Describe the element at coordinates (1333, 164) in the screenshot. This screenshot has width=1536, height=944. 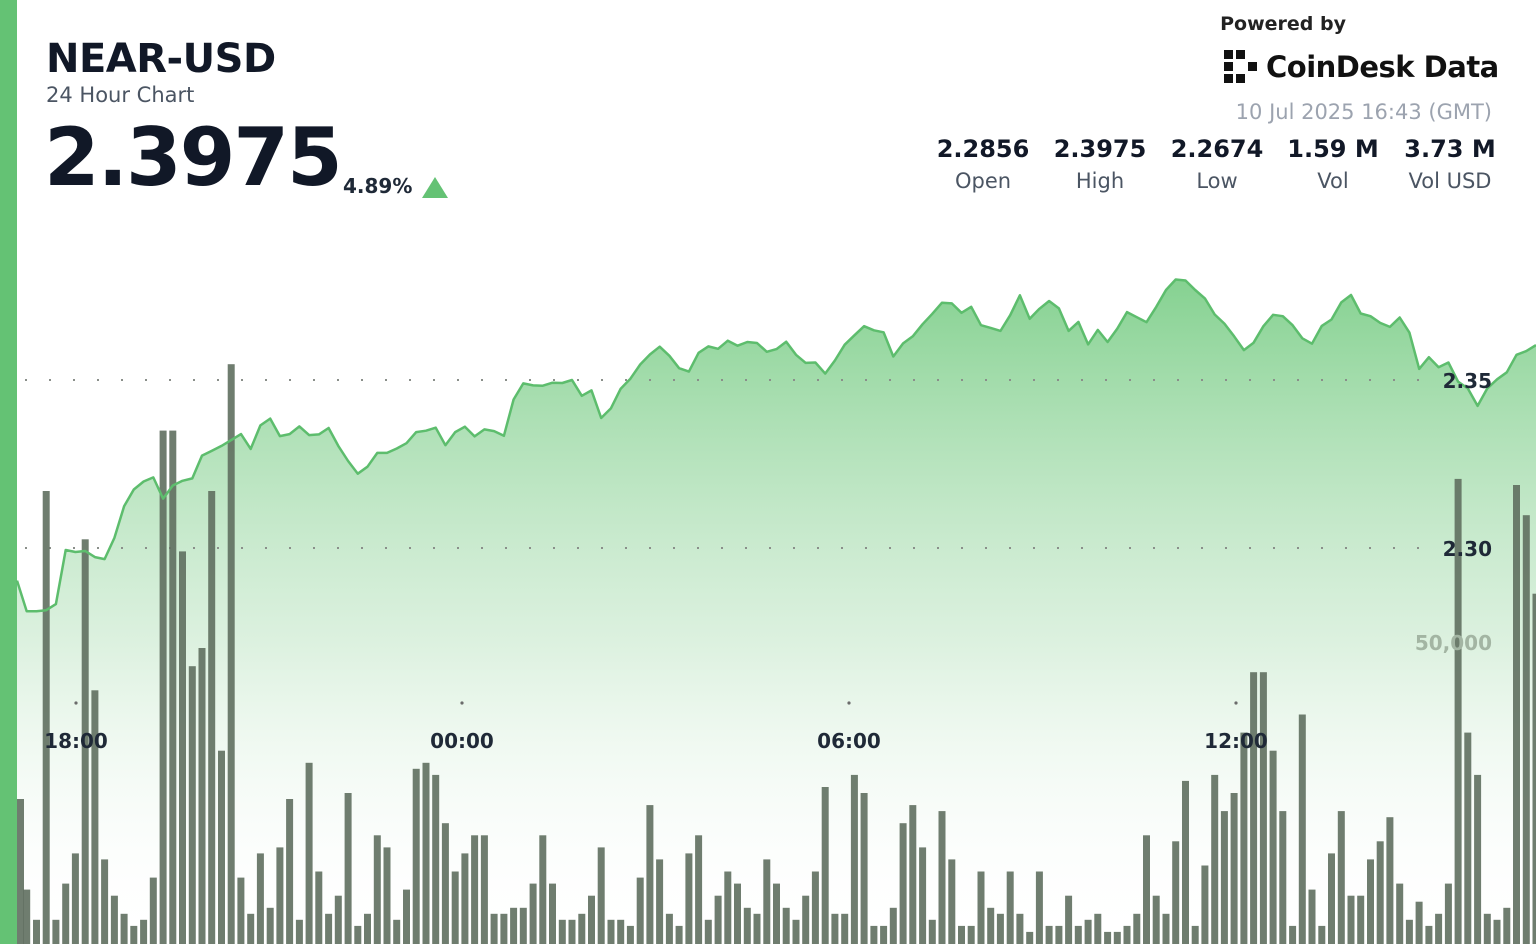
I see `stat-vol: 1.59 M Vol` at that location.